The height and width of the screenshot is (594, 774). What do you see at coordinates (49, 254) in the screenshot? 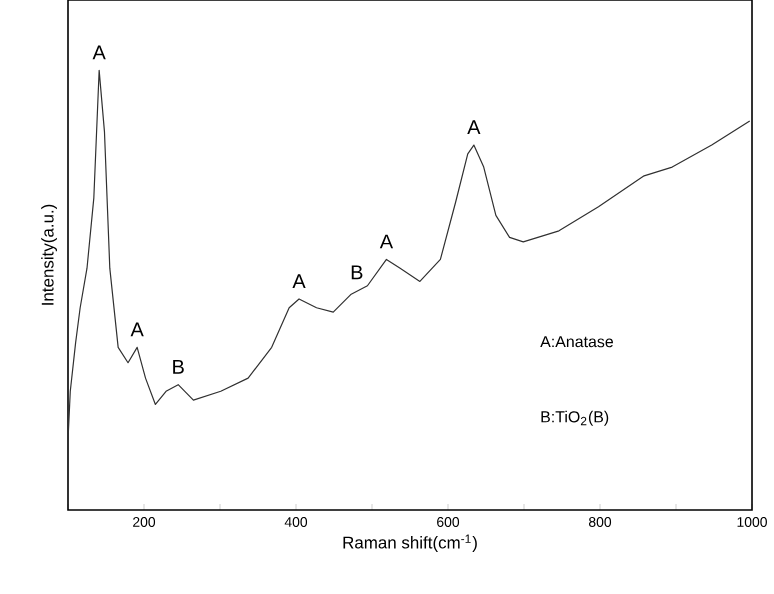
I see `y-axis-title: Intensity(a.u.)` at bounding box center [49, 254].